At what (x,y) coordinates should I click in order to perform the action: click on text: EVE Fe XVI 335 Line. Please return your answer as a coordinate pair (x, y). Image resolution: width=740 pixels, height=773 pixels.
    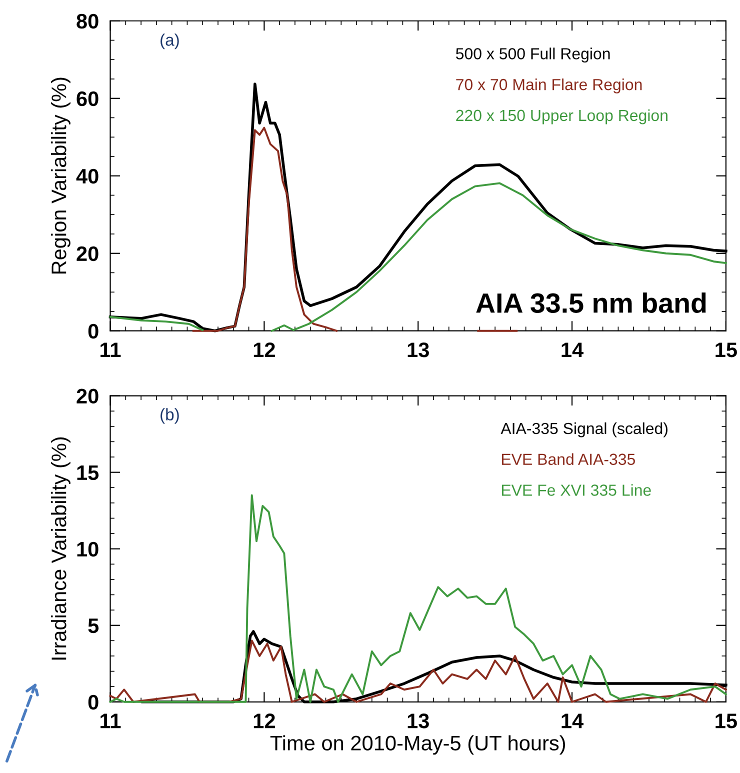
    Looking at the image, I should click on (576, 490).